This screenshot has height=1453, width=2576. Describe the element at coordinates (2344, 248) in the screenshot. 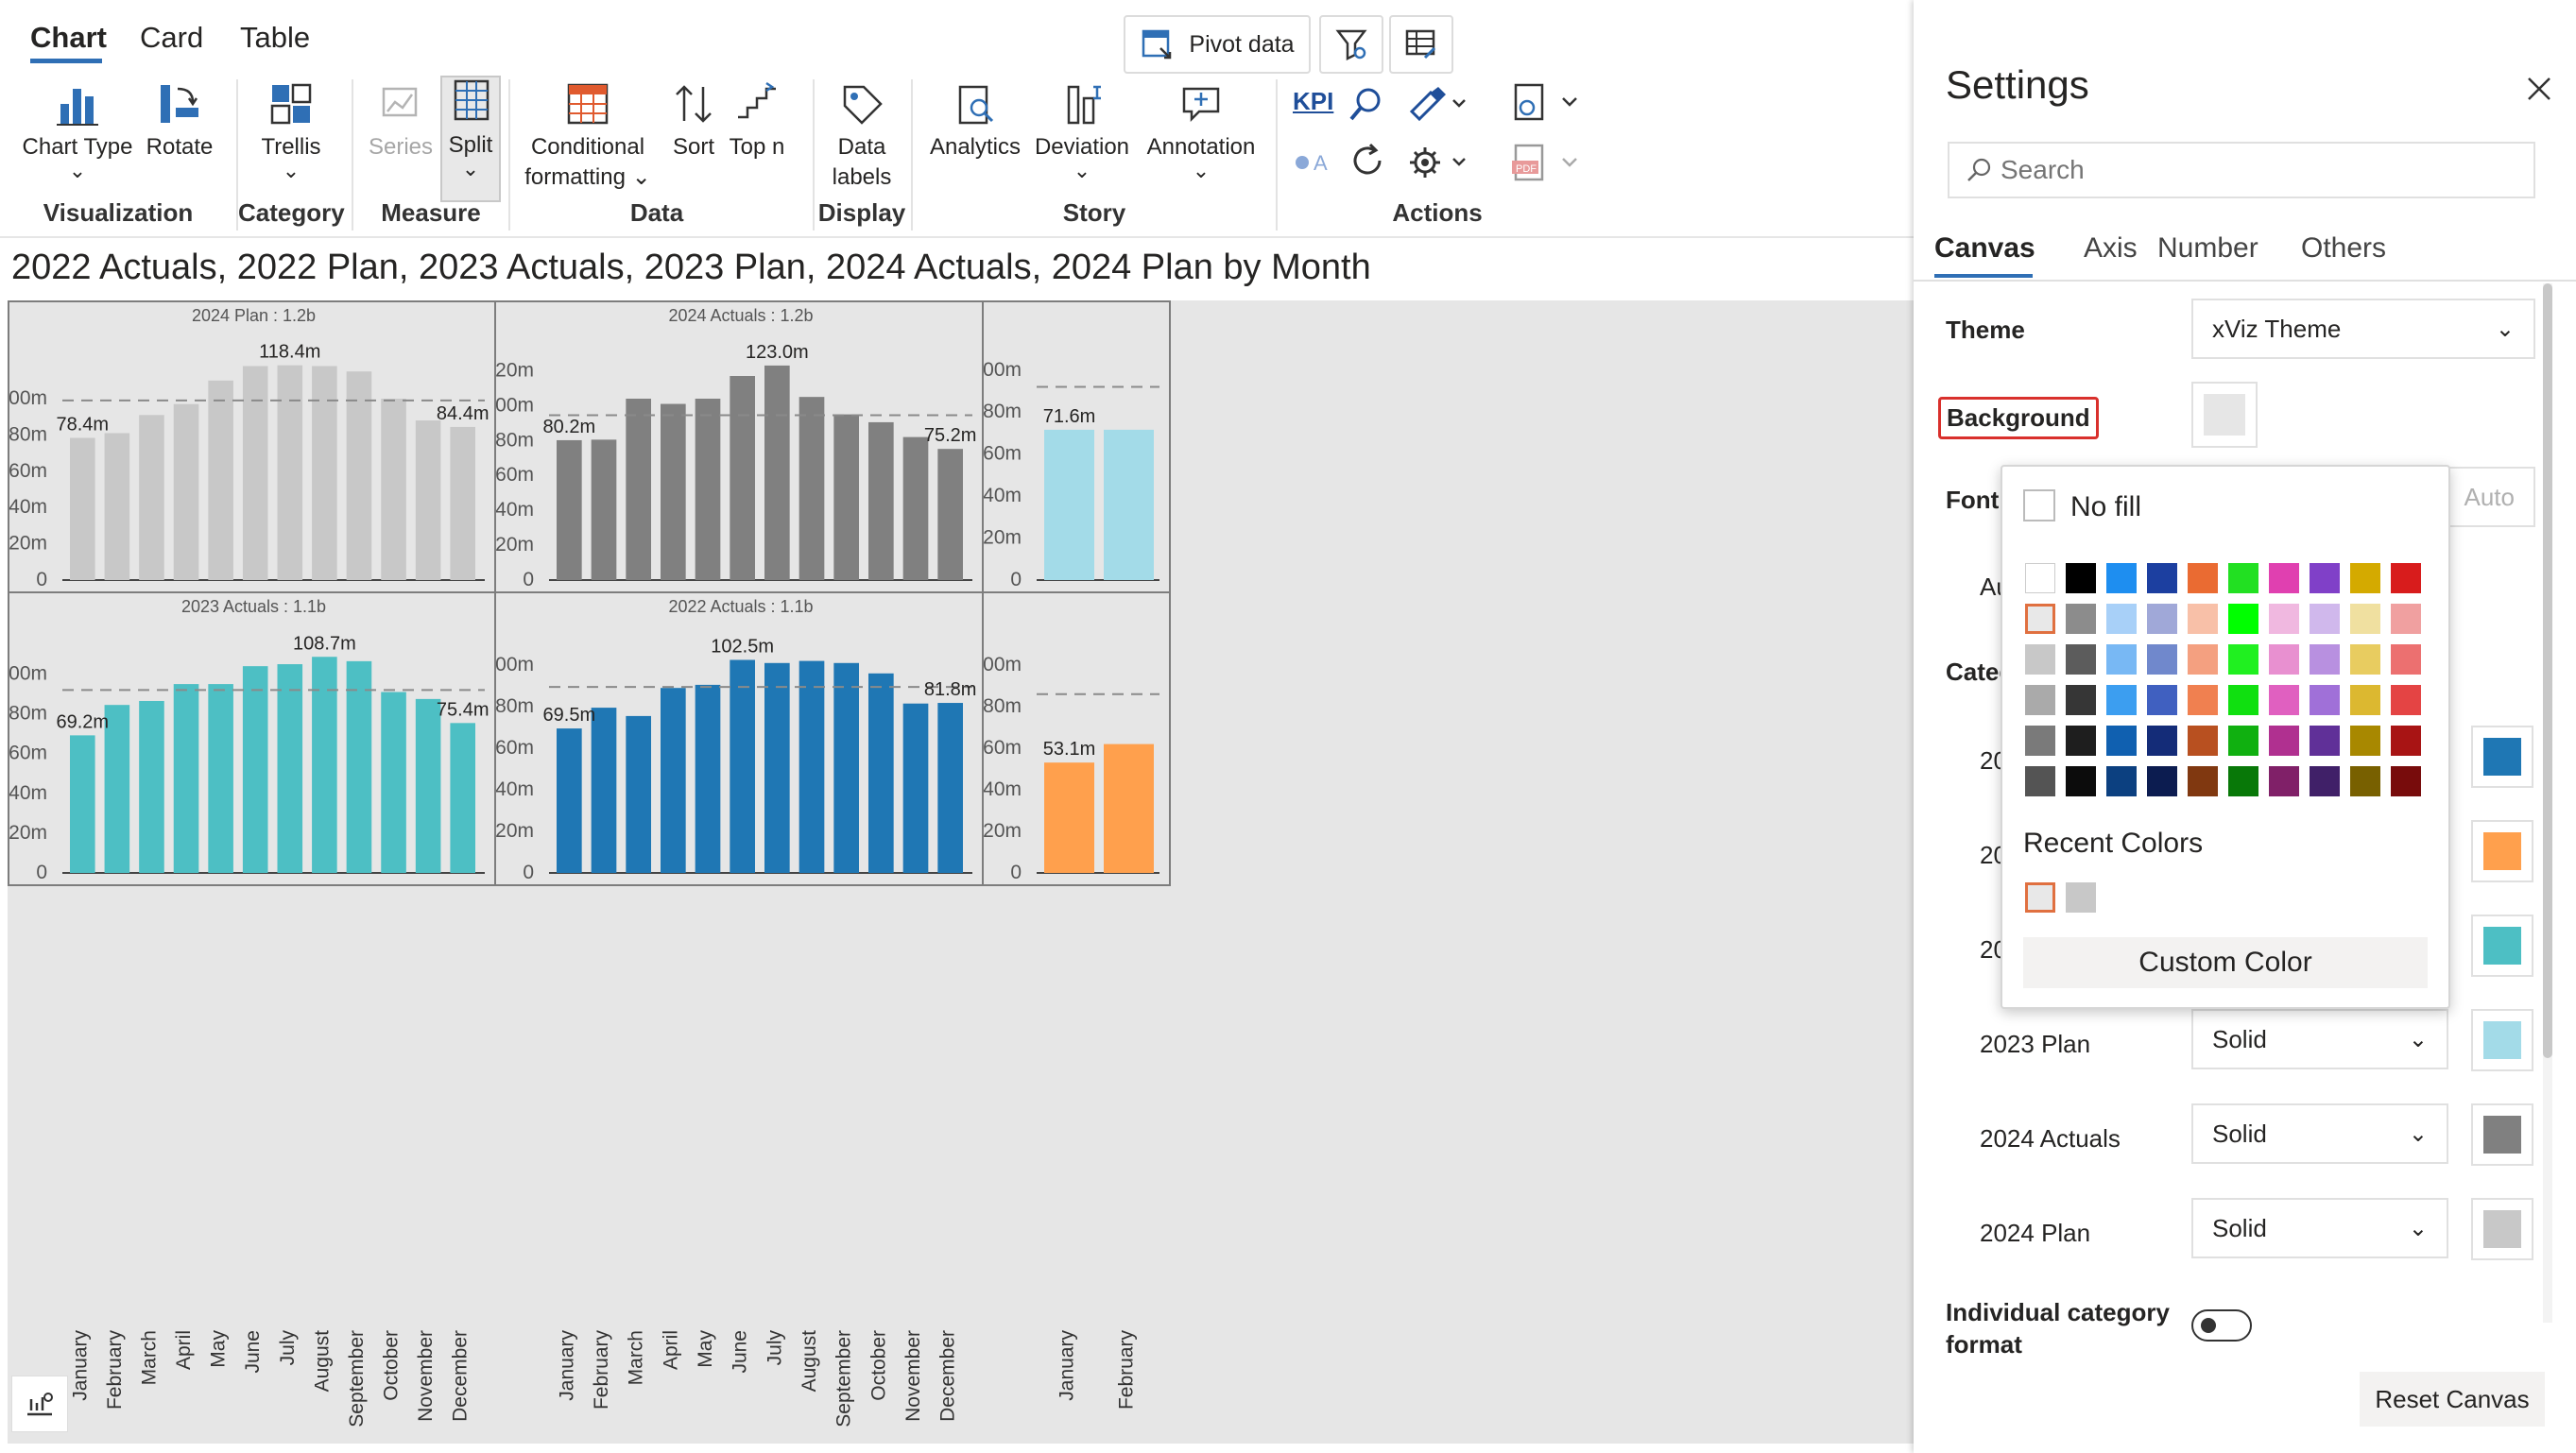

I see `tab-others: Others` at that location.